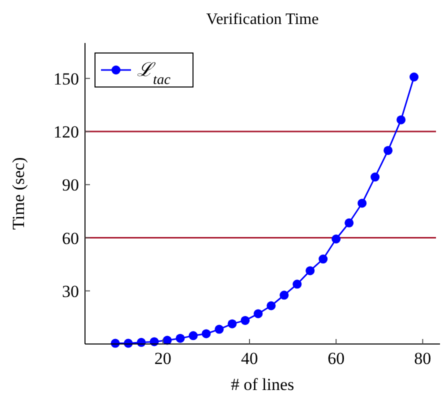  I want to click on x-tick-label: 40, so click(249, 358).